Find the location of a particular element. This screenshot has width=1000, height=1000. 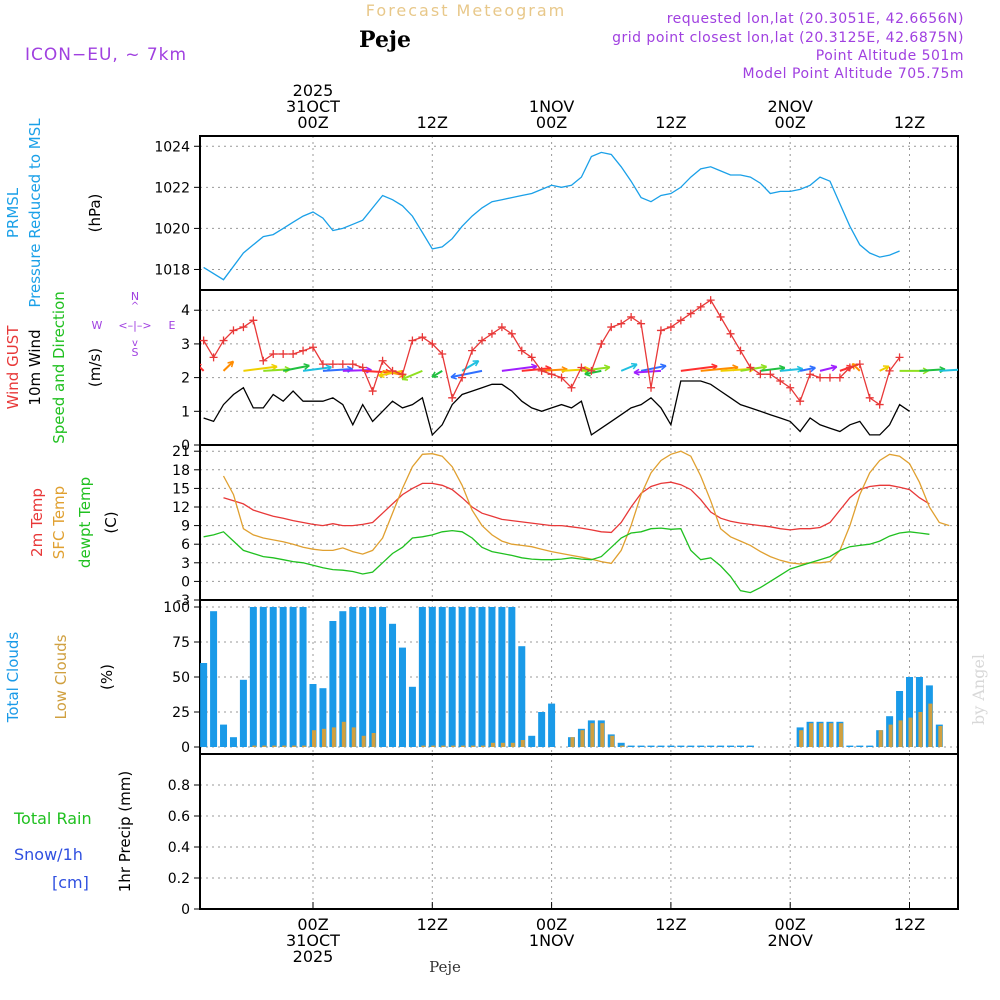

axis-label: (%) is located at coordinates (107, 677).